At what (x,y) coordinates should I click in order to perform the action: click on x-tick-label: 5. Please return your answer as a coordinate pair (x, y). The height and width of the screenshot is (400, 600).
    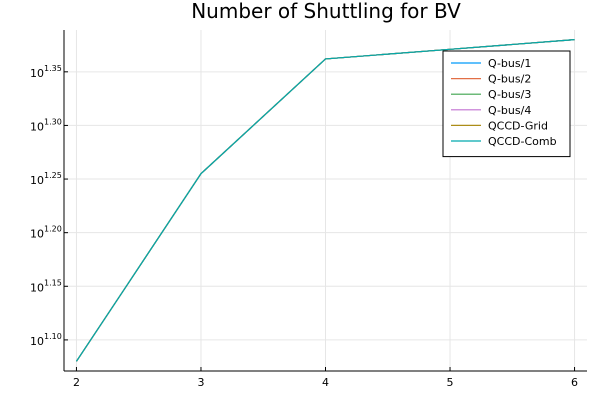
    Looking at the image, I should click on (450, 382).